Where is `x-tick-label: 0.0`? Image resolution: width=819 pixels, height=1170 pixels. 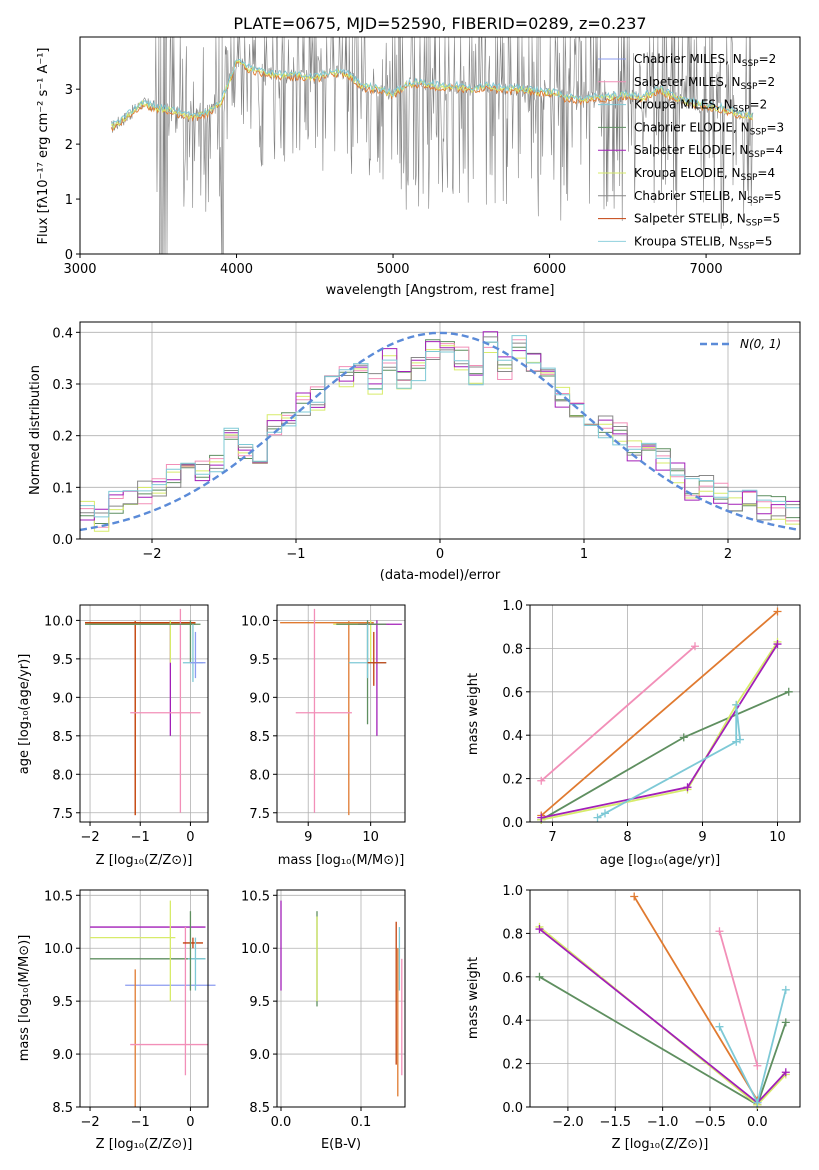 x-tick-label: 0.0 is located at coordinates (757, 1122).